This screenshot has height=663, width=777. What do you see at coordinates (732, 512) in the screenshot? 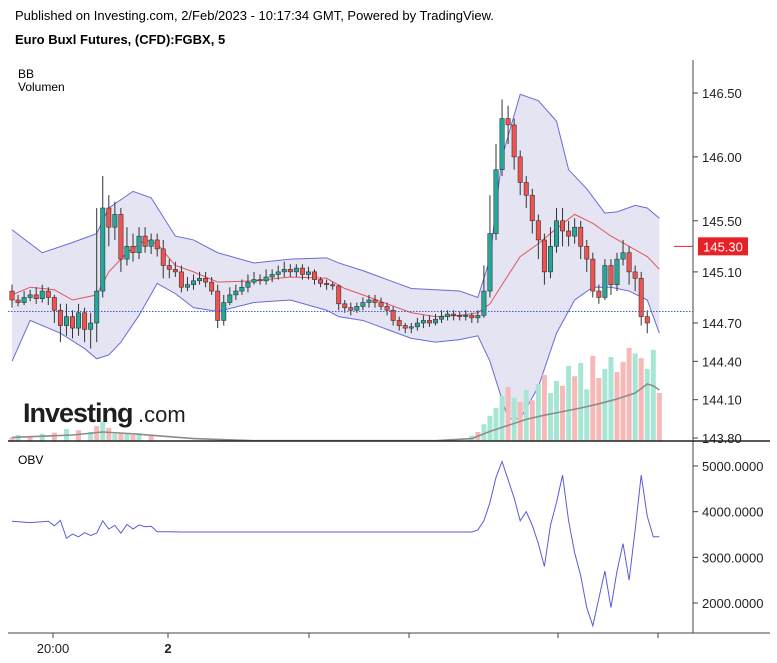
I see `obv-axis-tick-label: 4000.0000` at bounding box center [732, 512].